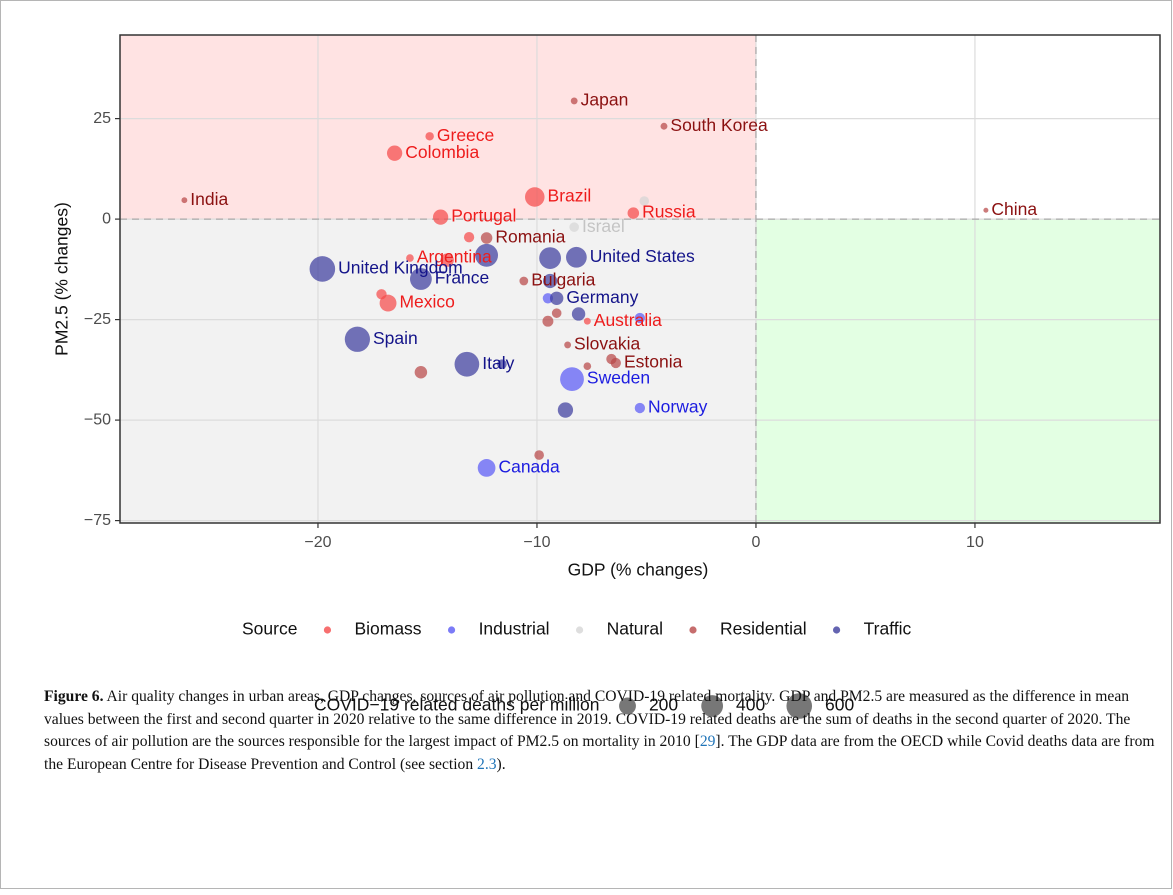  What do you see at coordinates (97, 419) in the screenshot?
I see `y-tick-label: −50` at bounding box center [97, 419].